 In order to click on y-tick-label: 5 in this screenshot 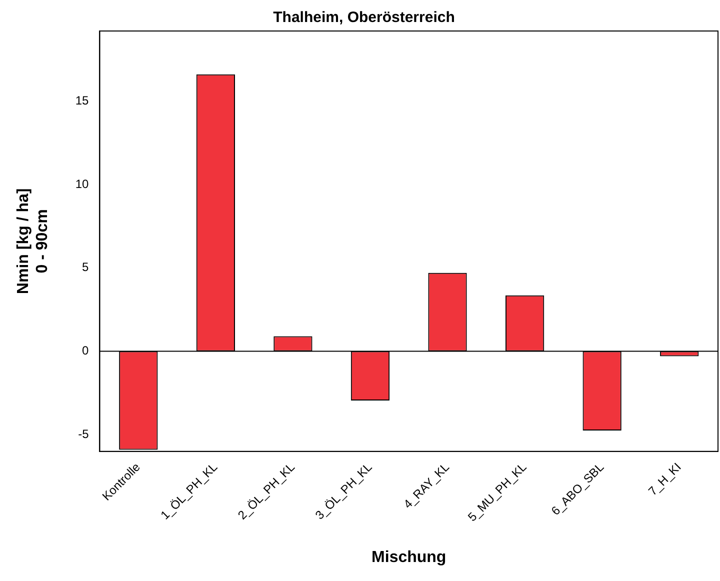, I will do `click(86, 267)`.